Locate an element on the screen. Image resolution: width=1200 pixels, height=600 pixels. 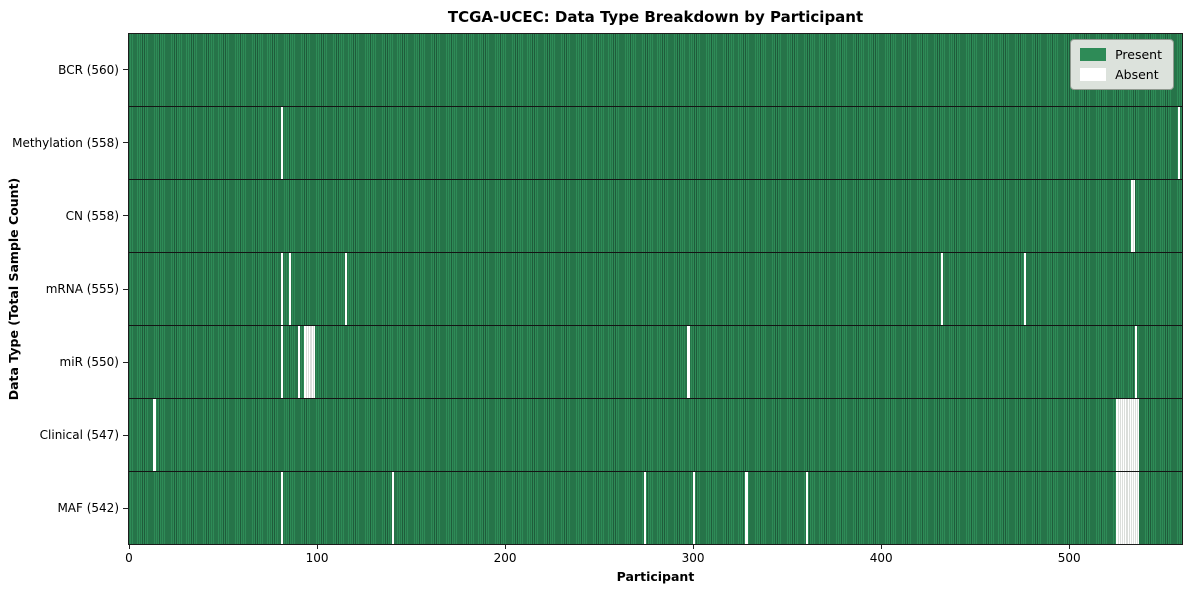
legend: Present Absent is located at coordinates (1122, 64).